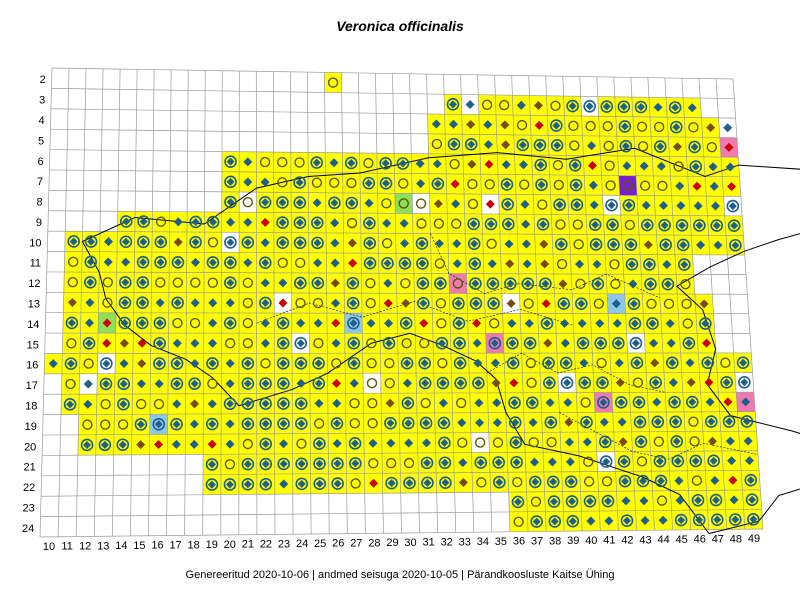  Describe the element at coordinates (212, 545) in the screenshot. I see `column-label: 19` at that location.